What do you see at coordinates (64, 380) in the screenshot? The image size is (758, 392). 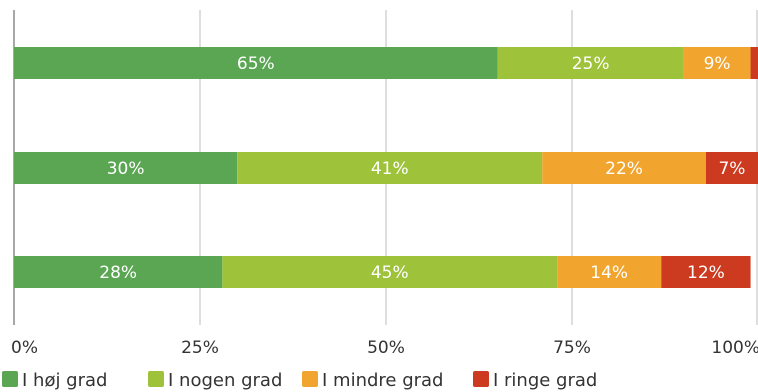 I see `legend-label: I høj grad` at bounding box center [64, 380].